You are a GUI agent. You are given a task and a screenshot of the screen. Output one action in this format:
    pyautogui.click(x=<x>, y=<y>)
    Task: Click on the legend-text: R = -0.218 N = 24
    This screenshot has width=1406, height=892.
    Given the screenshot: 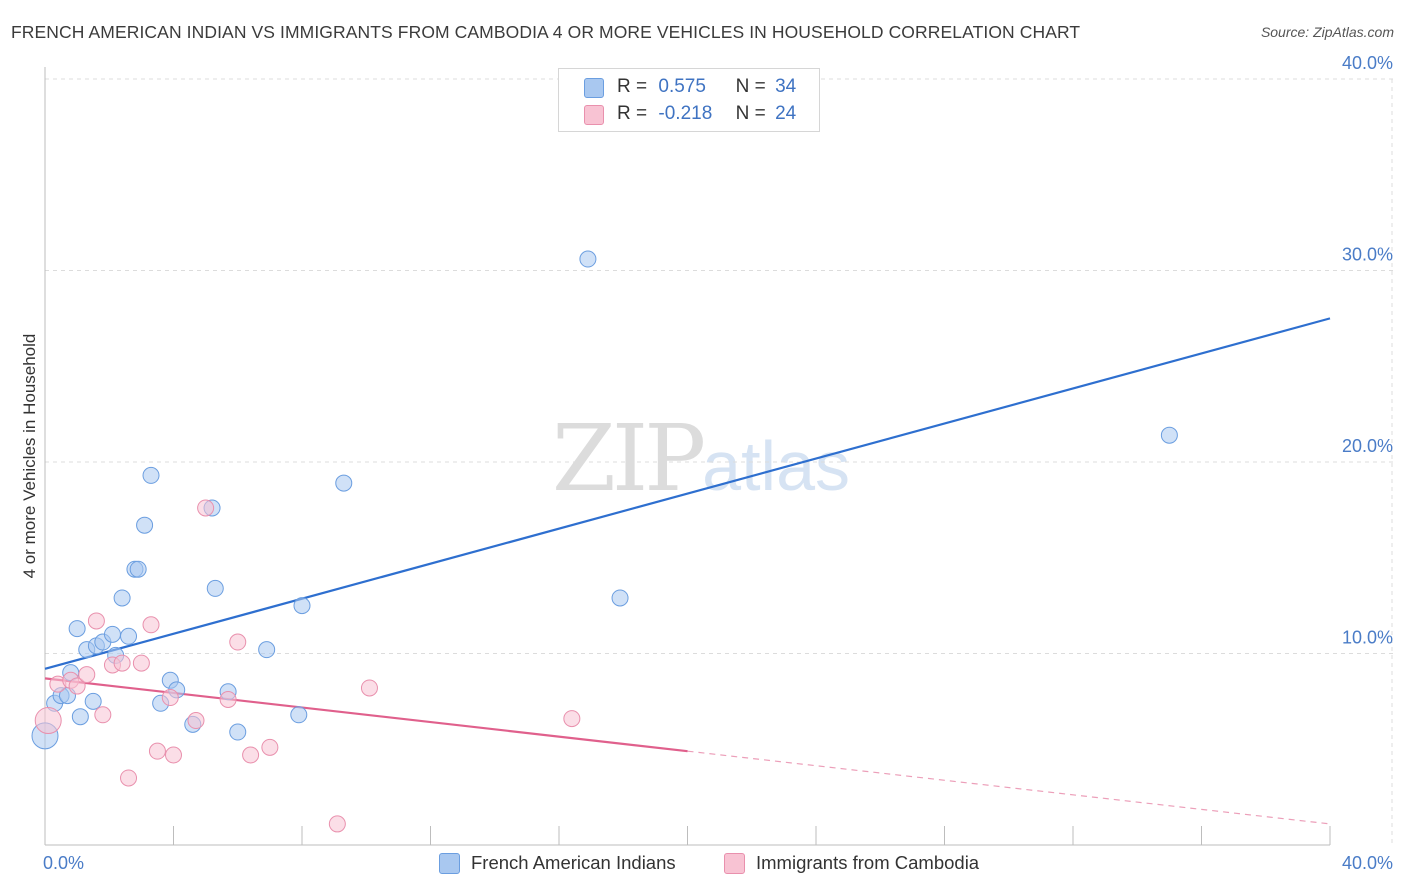 What is the action you would take?
    pyautogui.click(x=706, y=114)
    